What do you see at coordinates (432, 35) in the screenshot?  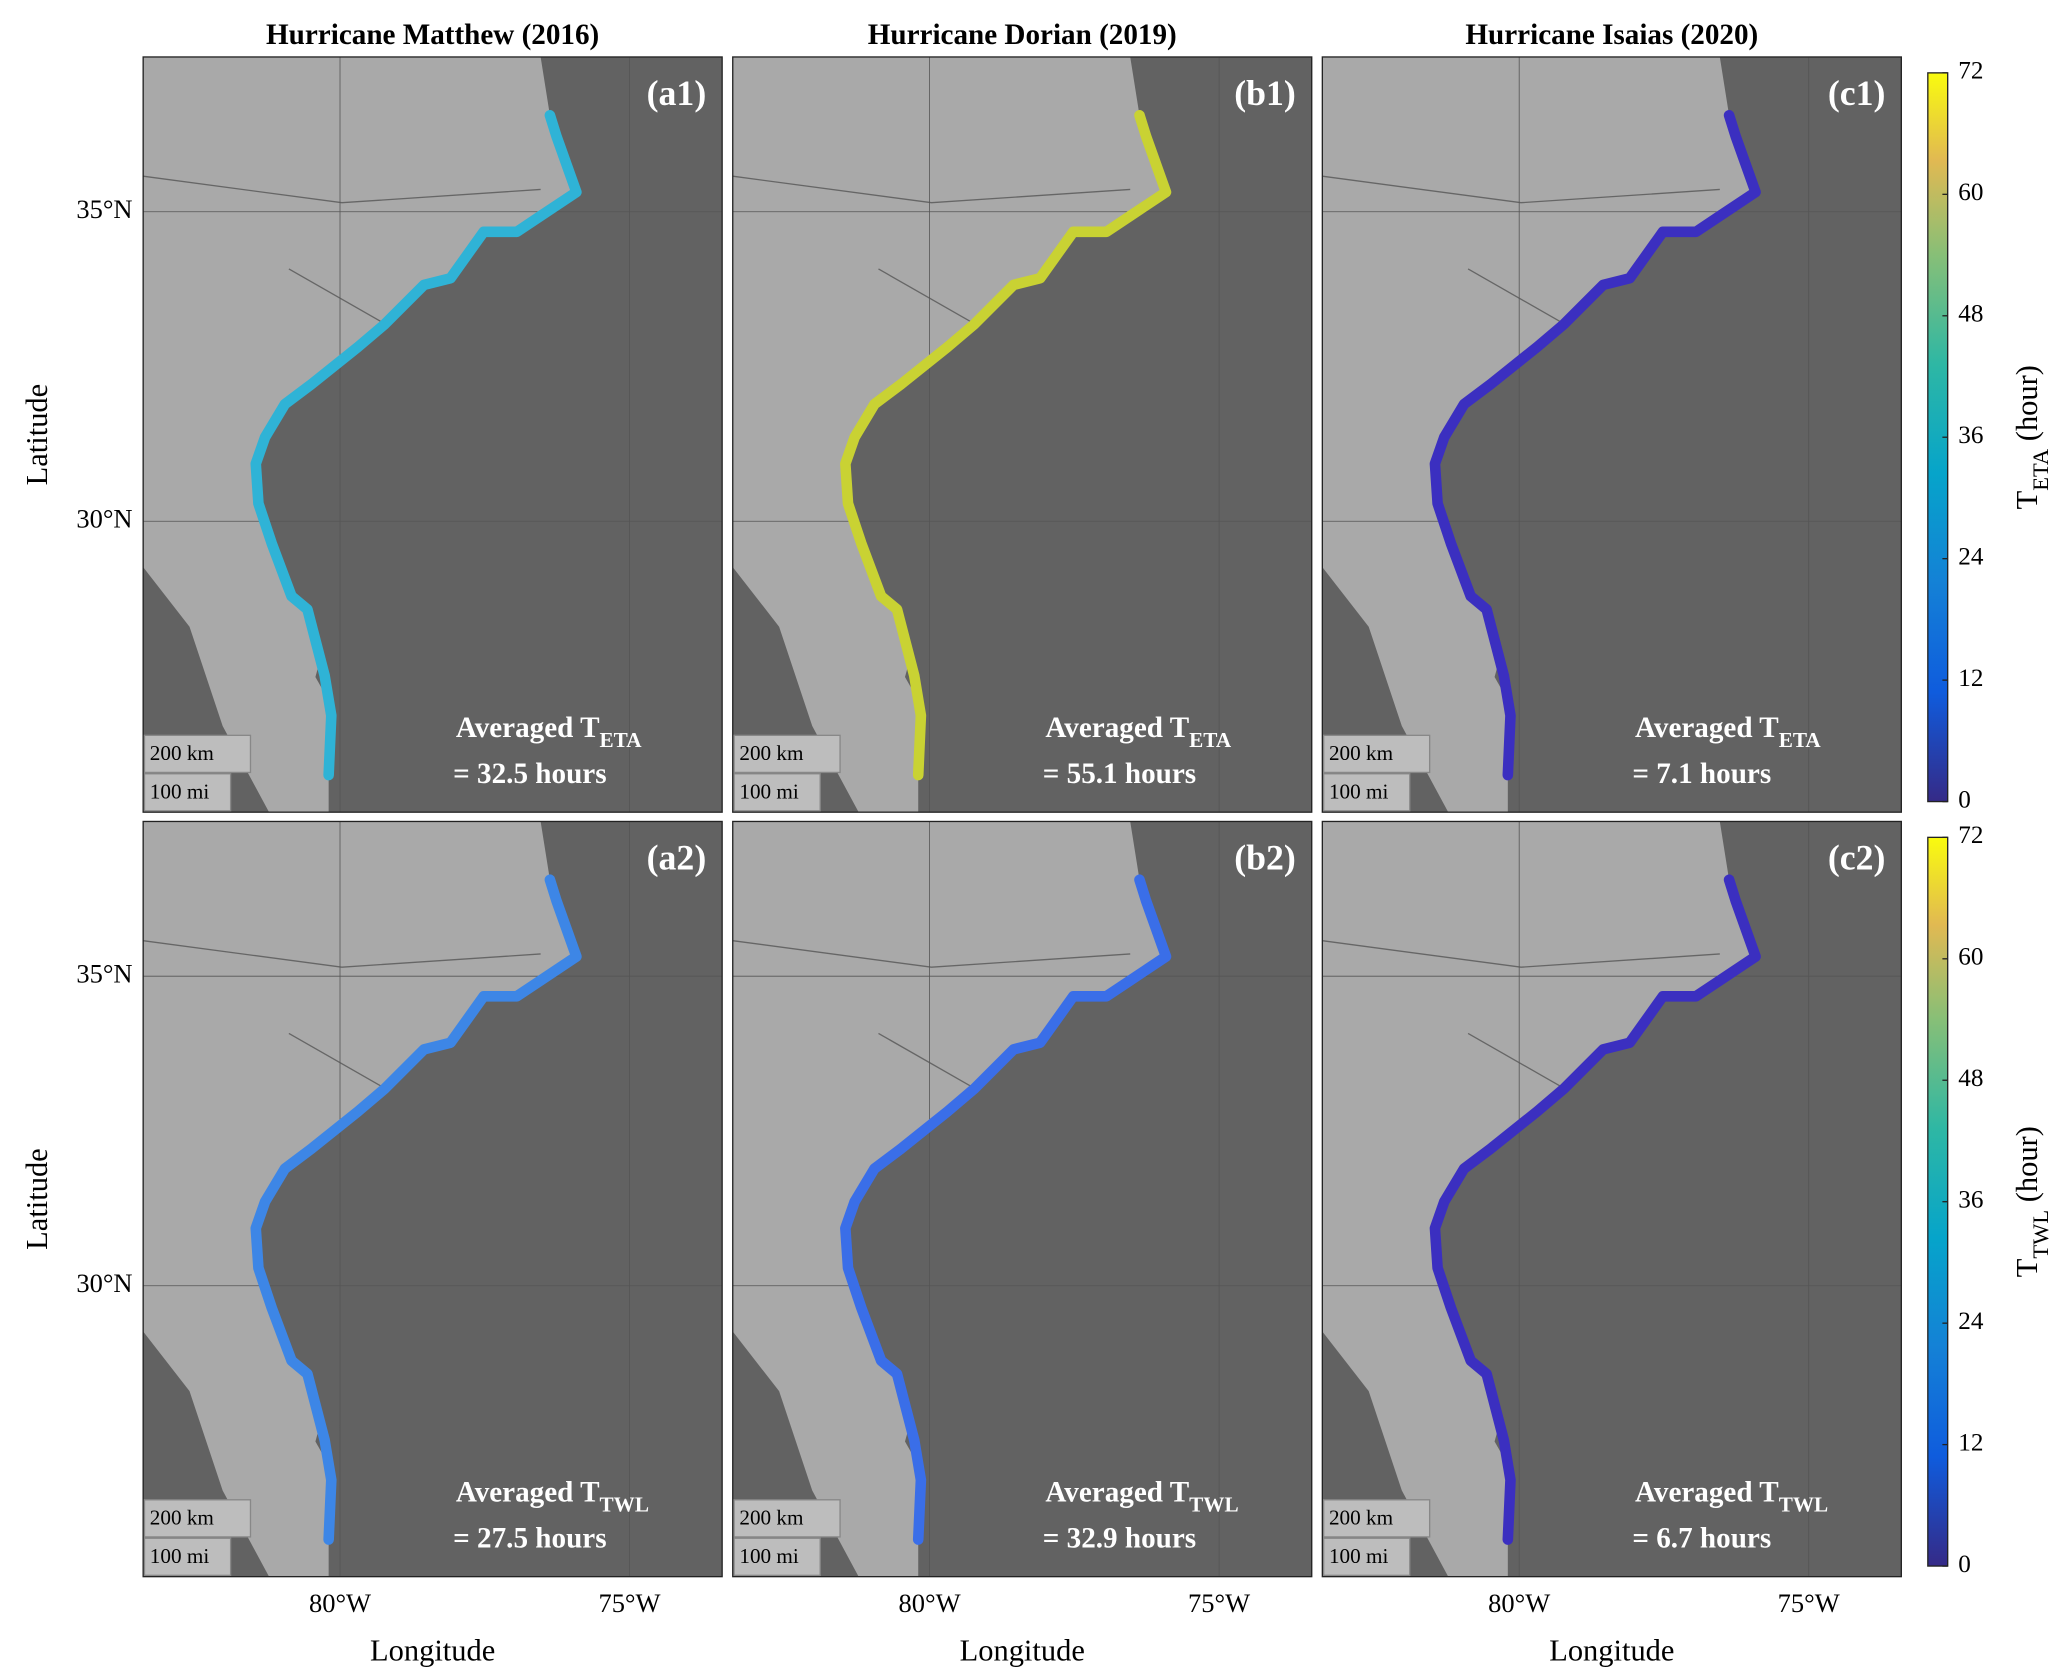 I see `column-title: Hurricane Matthew (2016)` at bounding box center [432, 35].